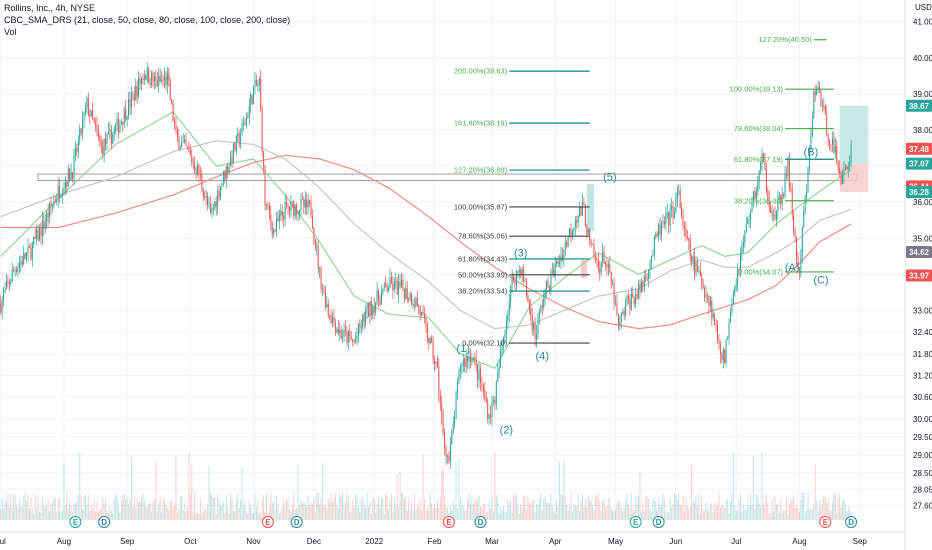  I want to click on price-tag-label: 38.67, so click(919, 106).